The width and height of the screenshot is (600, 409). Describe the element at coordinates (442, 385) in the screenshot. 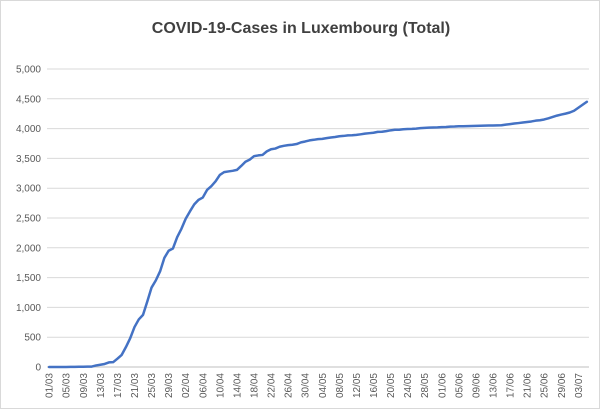

I see `x-tick-label: 01/06` at that location.